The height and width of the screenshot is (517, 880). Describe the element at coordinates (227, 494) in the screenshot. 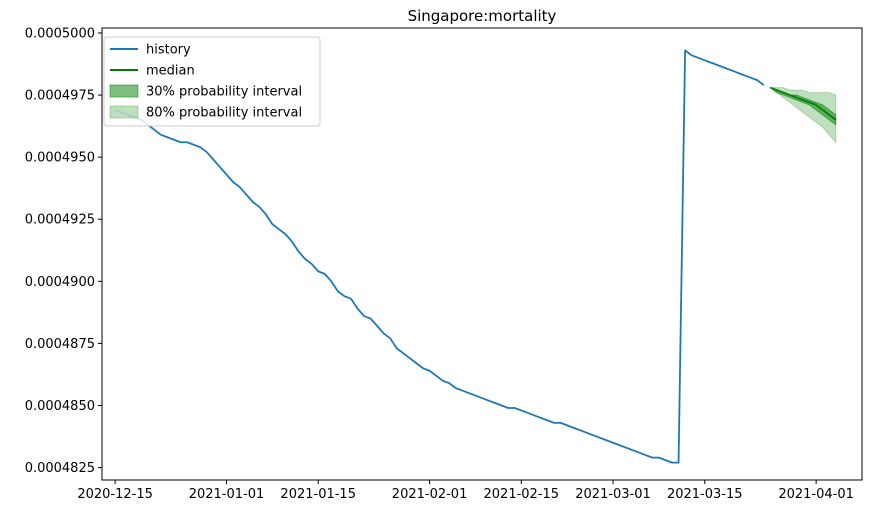

I see `x-tick-label: 2021-01-01` at that location.